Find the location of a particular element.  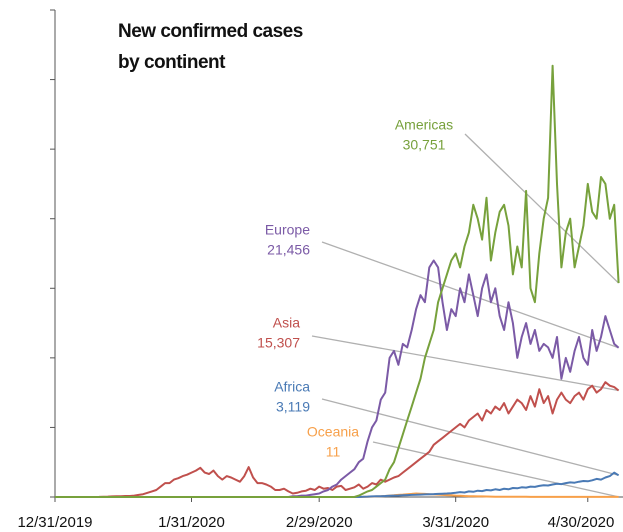

x-tick-label: 4/30/2020 is located at coordinates (581, 522).